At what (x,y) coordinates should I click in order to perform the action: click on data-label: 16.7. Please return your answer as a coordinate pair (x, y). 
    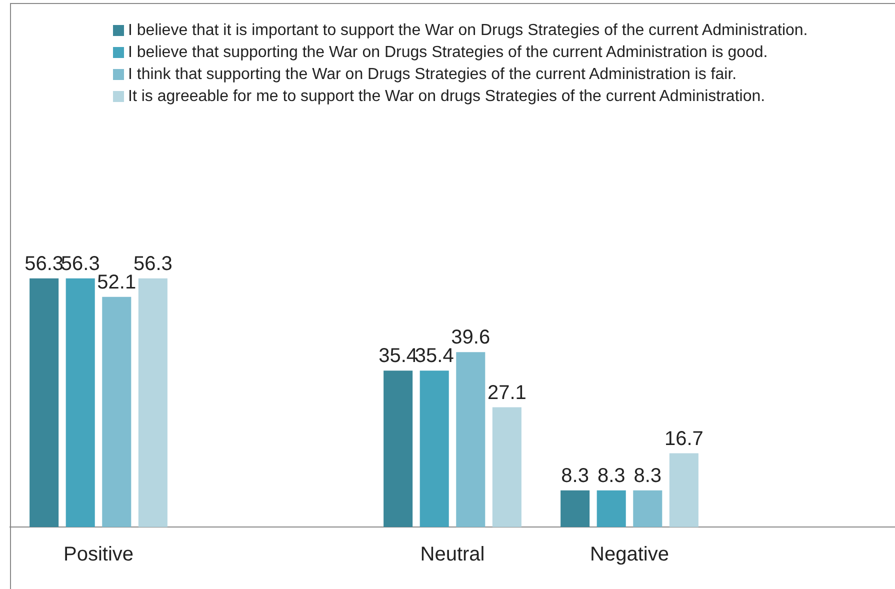
    Looking at the image, I should click on (684, 439).